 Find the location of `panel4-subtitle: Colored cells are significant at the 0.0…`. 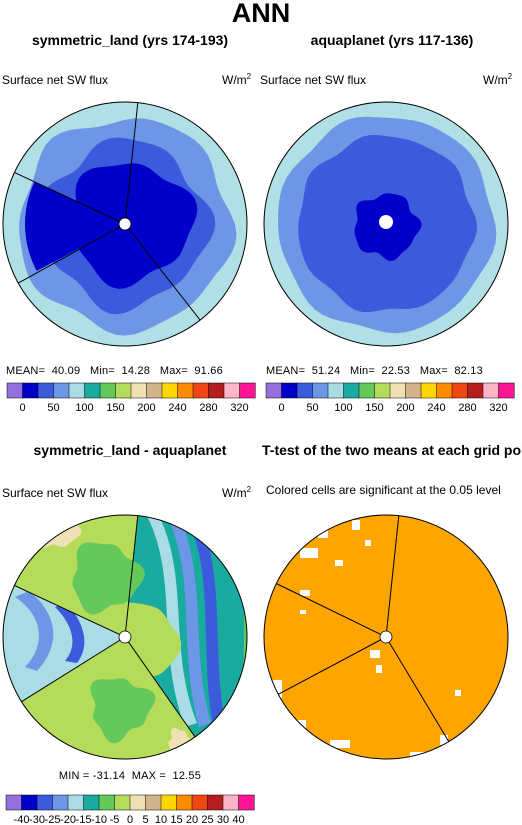

panel4-subtitle: Colored cells are significant at the 0.0… is located at coordinates (383, 490).